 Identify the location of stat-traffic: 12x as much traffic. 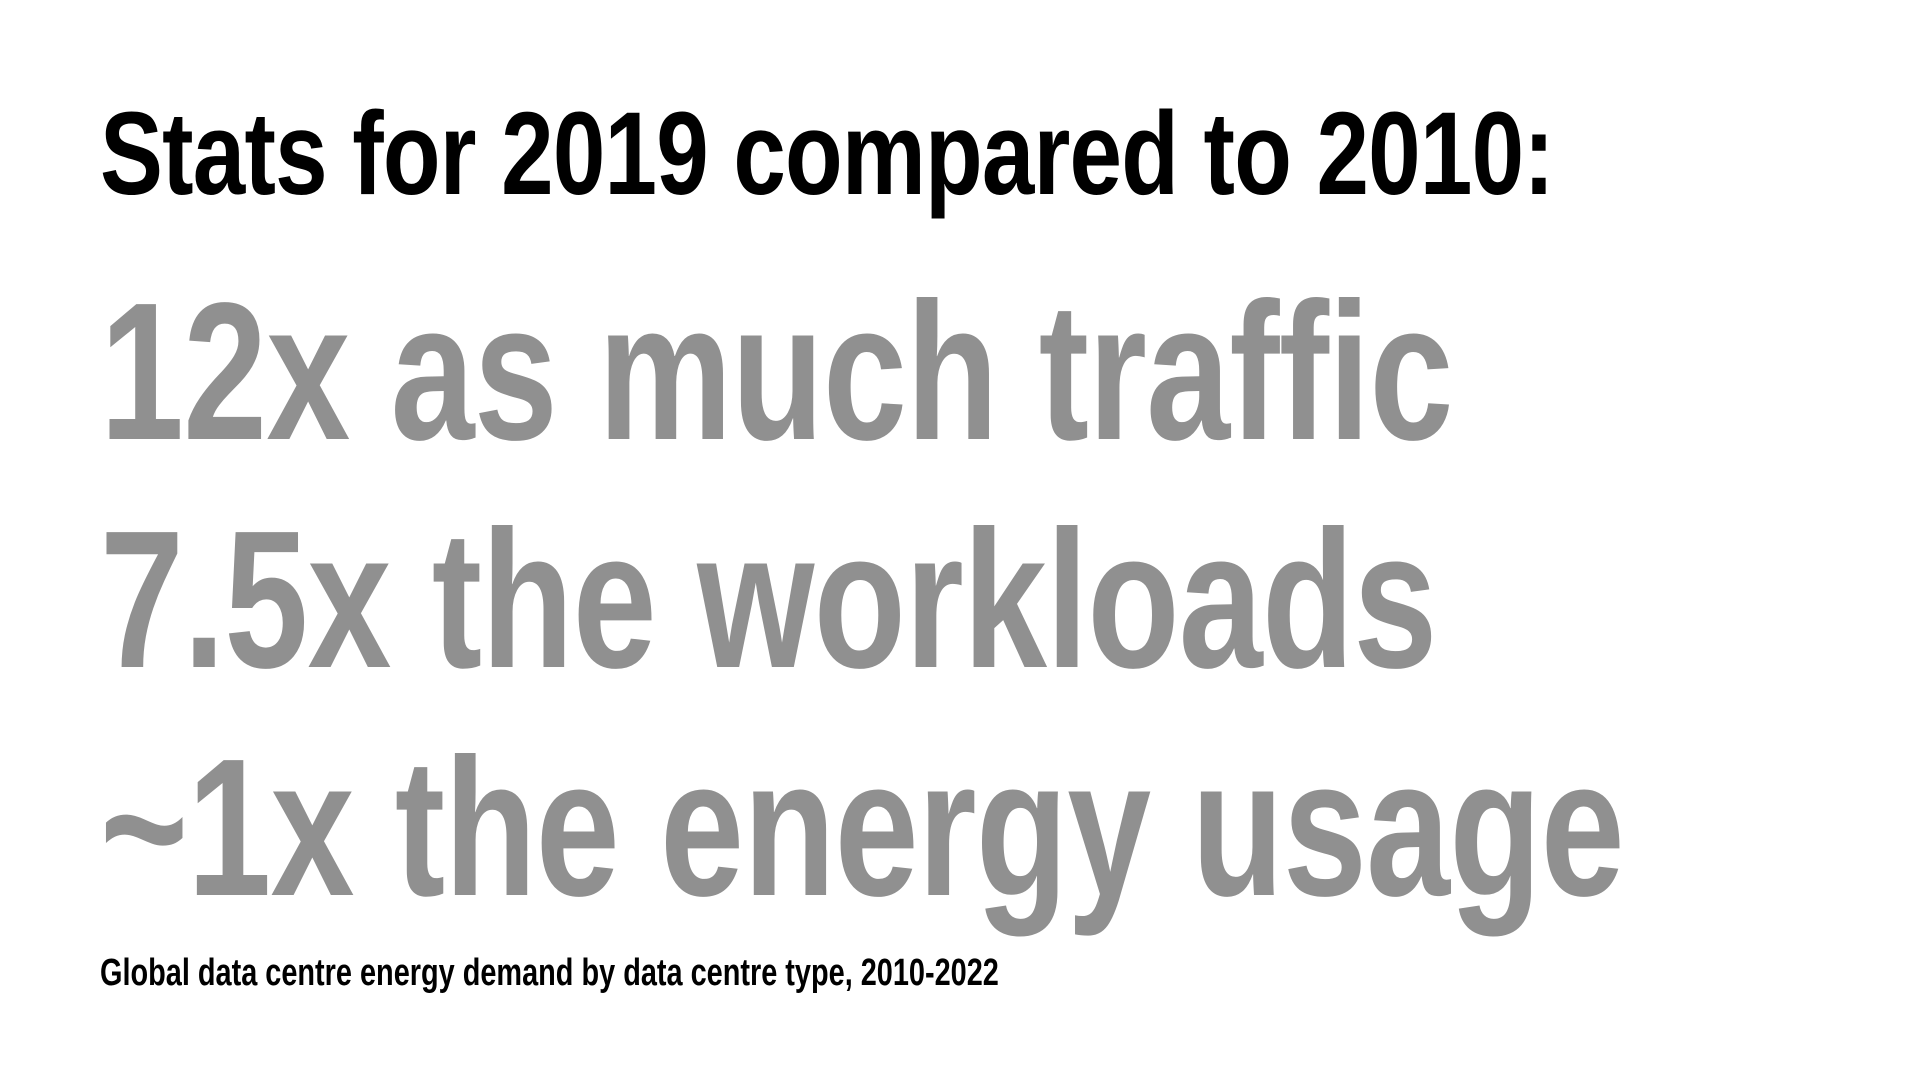
(776, 371).